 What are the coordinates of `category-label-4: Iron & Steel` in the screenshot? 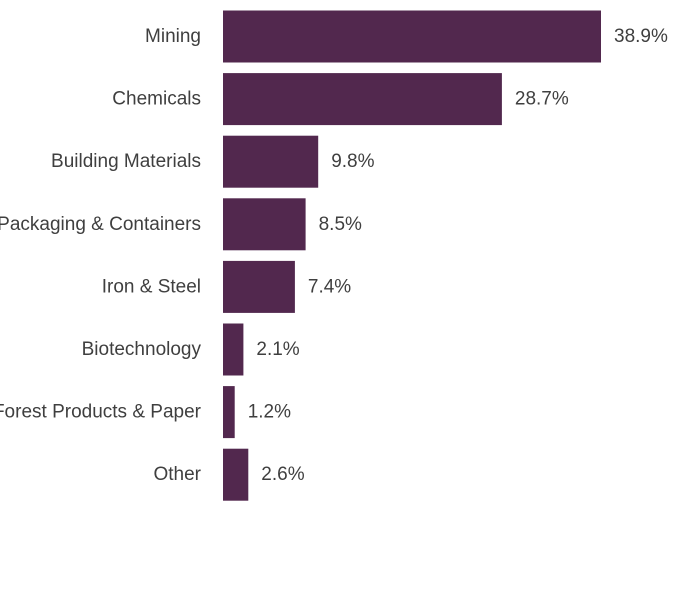 It's located at (151, 286).